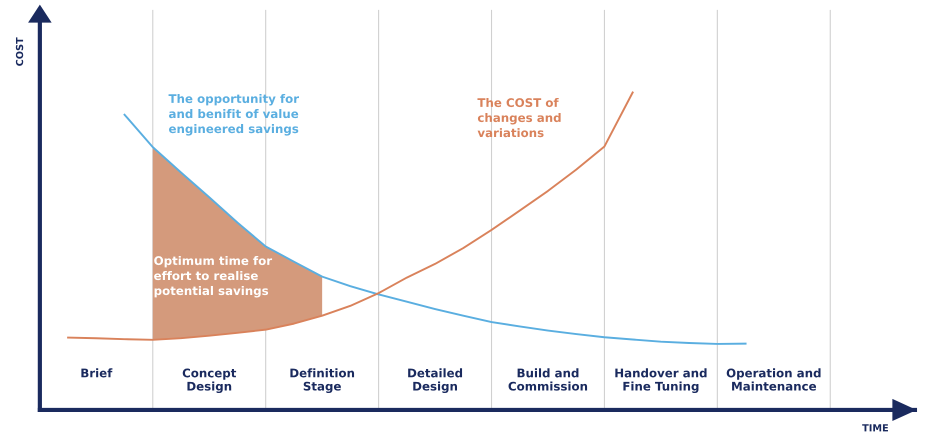  Describe the element at coordinates (209, 381) in the screenshot. I see `x-tick-label: Concept Design` at that location.